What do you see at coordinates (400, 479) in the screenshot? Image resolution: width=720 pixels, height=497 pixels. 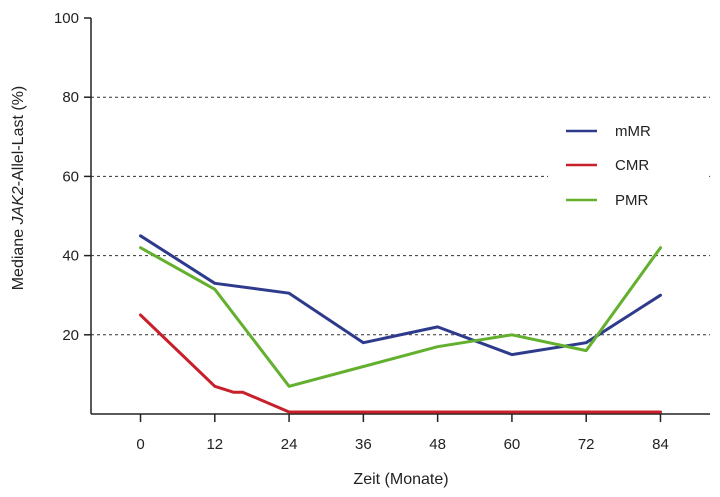 I see `x-axis-title: Zeit (Monate)` at bounding box center [400, 479].